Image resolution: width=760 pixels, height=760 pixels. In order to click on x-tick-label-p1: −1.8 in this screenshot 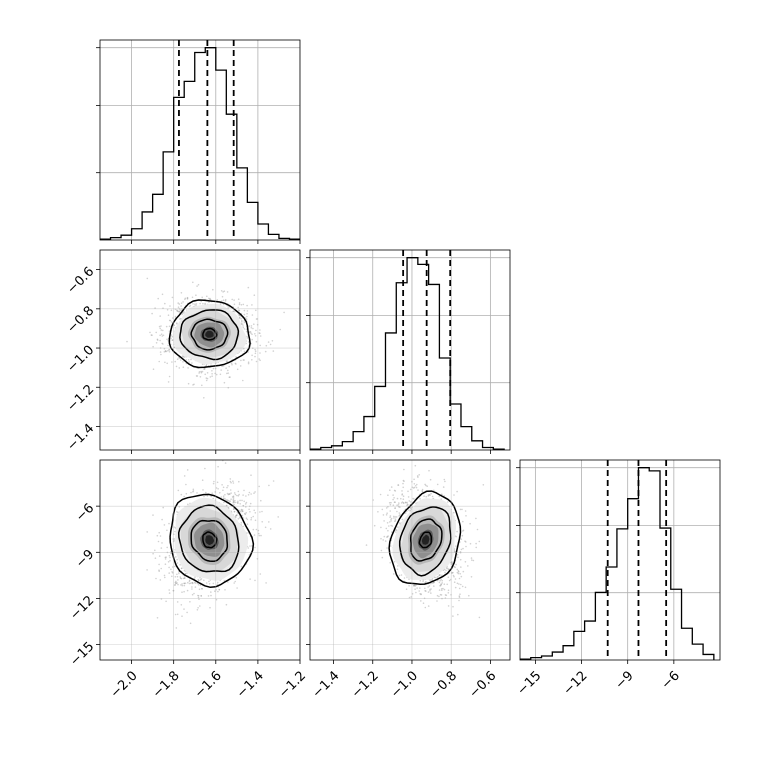, I will do `click(166, 684)`.